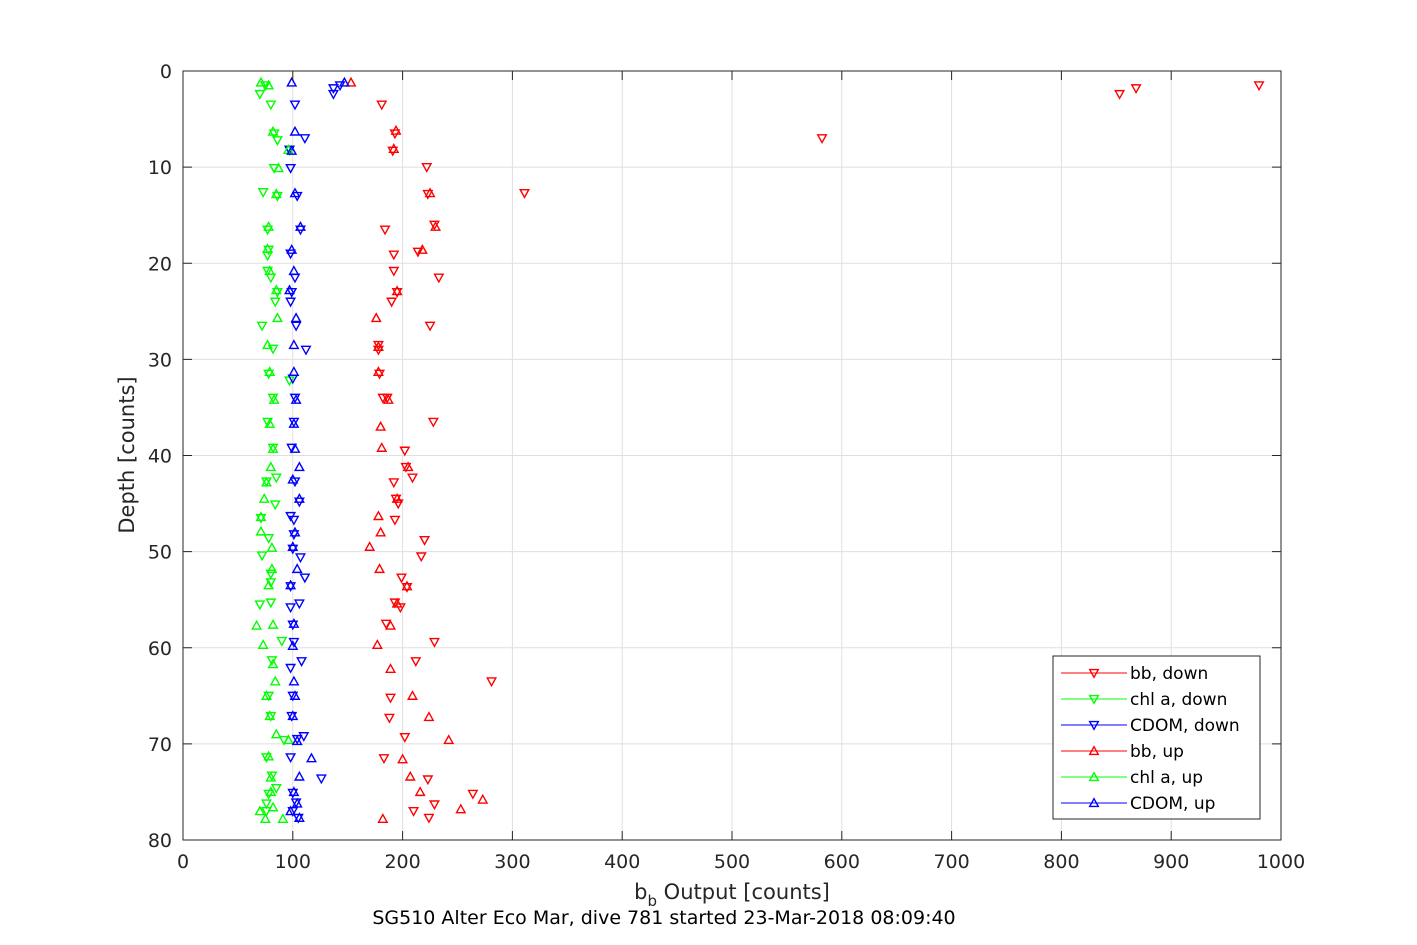 Image resolution: width=1417 pixels, height=945 pixels. What do you see at coordinates (1185, 726) in the screenshot?
I see `legend-label: CDOM, down` at bounding box center [1185, 726].